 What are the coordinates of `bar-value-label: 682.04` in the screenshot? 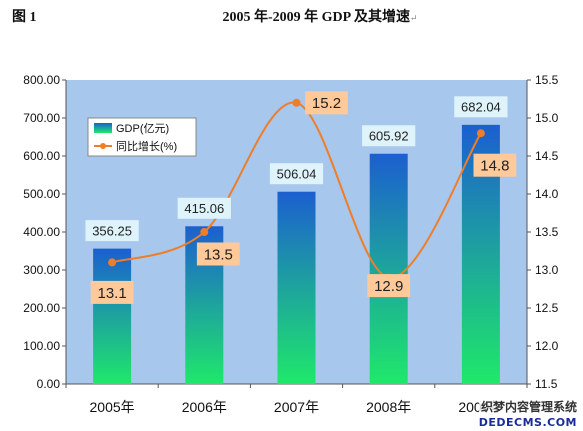 It's located at (481, 107).